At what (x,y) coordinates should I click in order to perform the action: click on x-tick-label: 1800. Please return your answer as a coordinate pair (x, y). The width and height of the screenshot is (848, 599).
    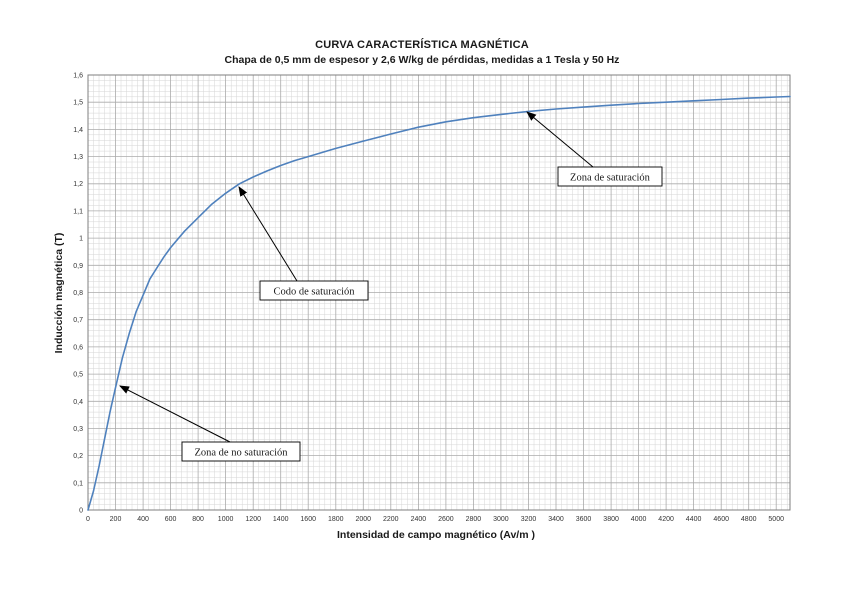
    Looking at the image, I should click on (336, 519).